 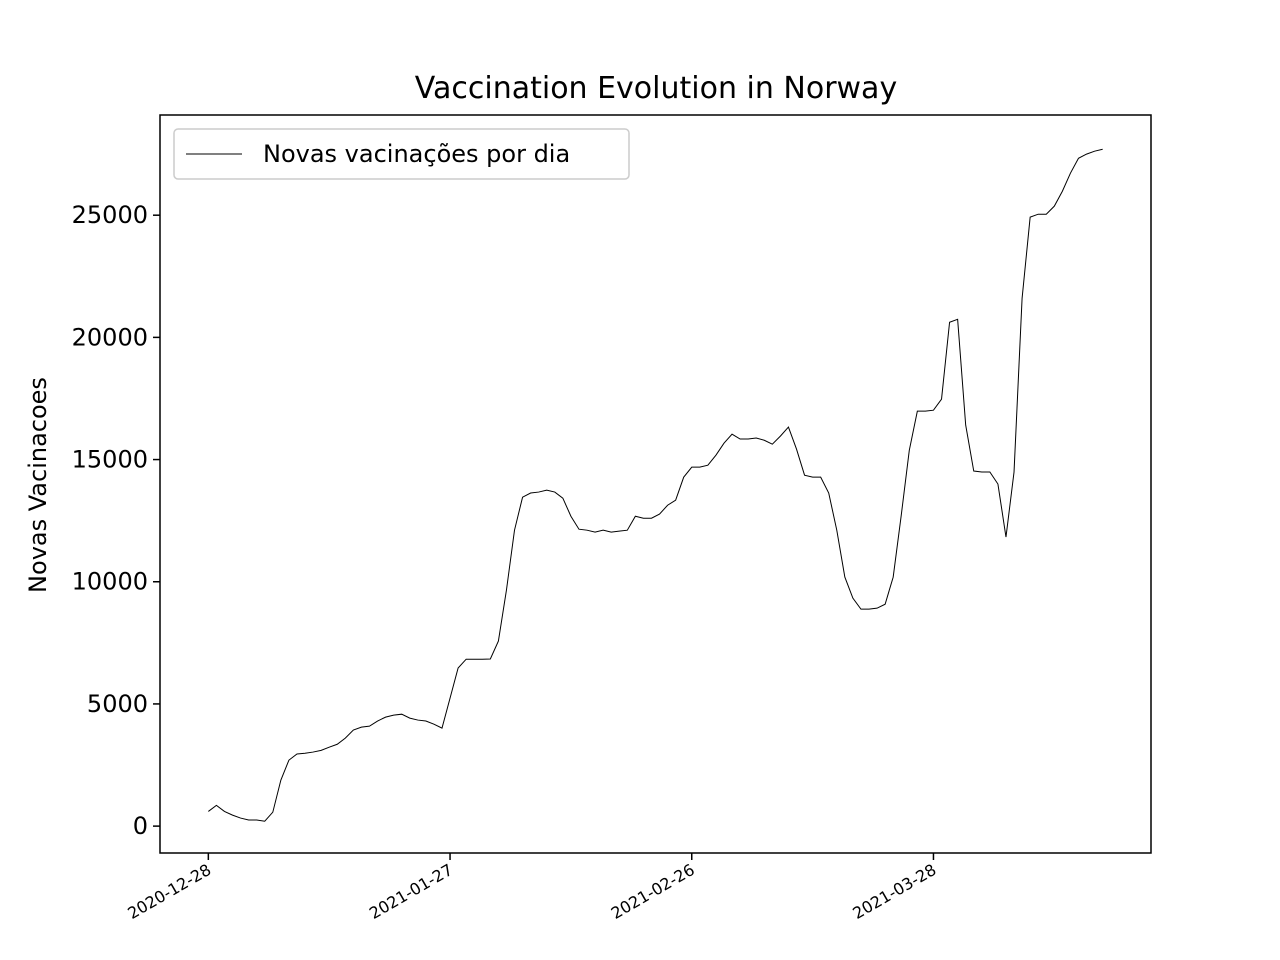 What do you see at coordinates (117, 704) in the screenshot?
I see `y-tick-label: 5000` at bounding box center [117, 704].